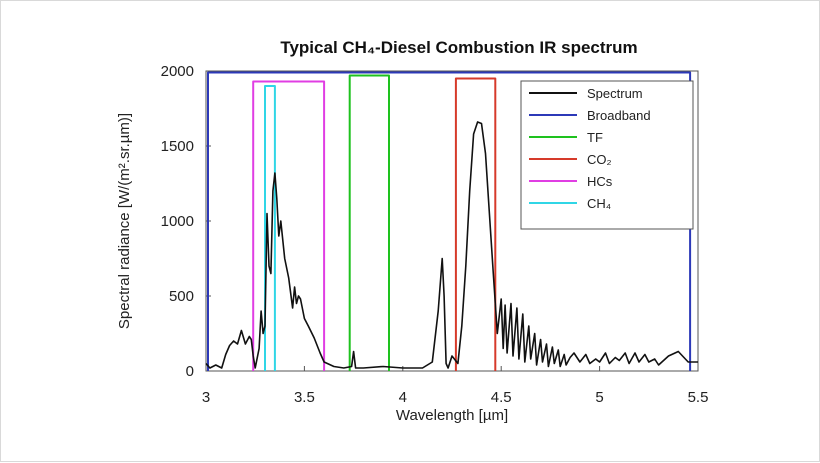 The width and height of the screenshot is (820, 463). What do you see at coordinates (599, 203) in the screenshot?
I see `legend-label-ch: CH₄` at bounding box center [599, 203].